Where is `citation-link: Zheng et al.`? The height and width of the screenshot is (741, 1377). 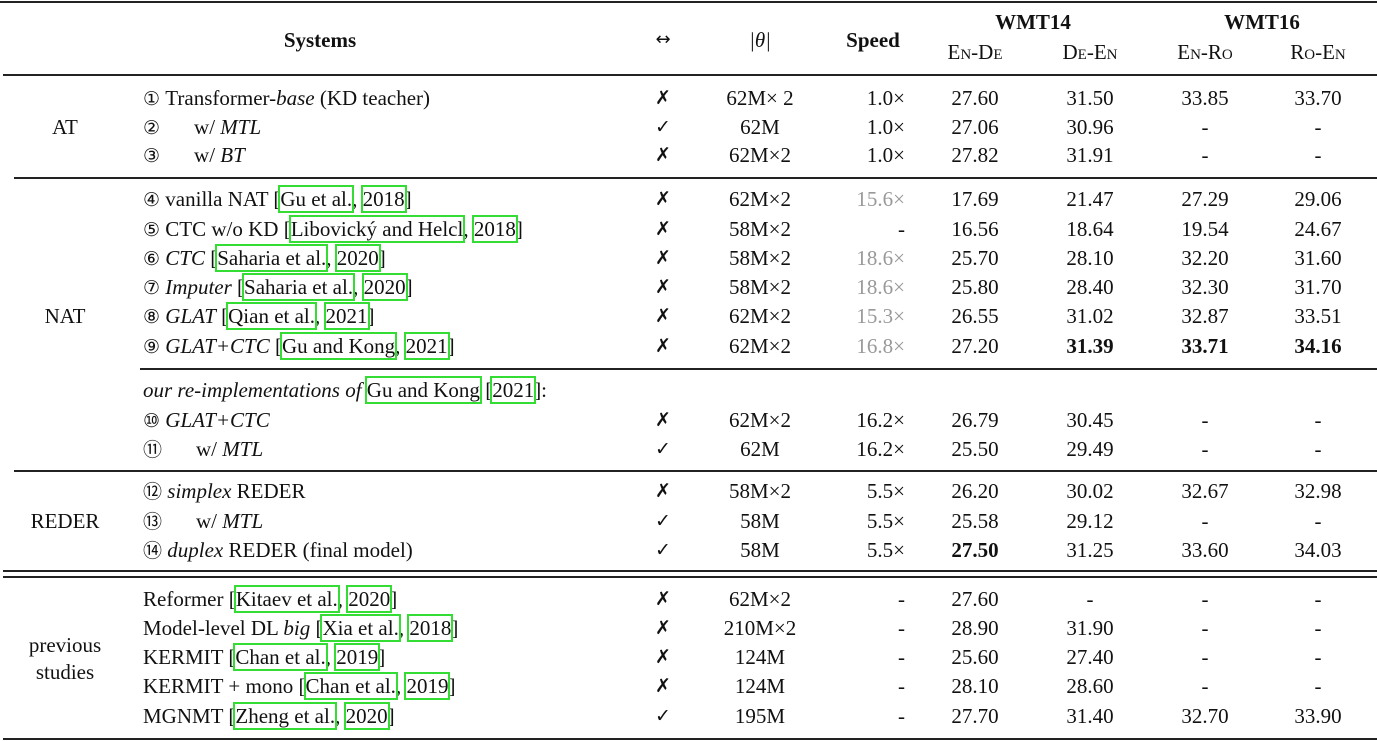
citation-link: Zheng et al. is located at coordinates (285, 716).